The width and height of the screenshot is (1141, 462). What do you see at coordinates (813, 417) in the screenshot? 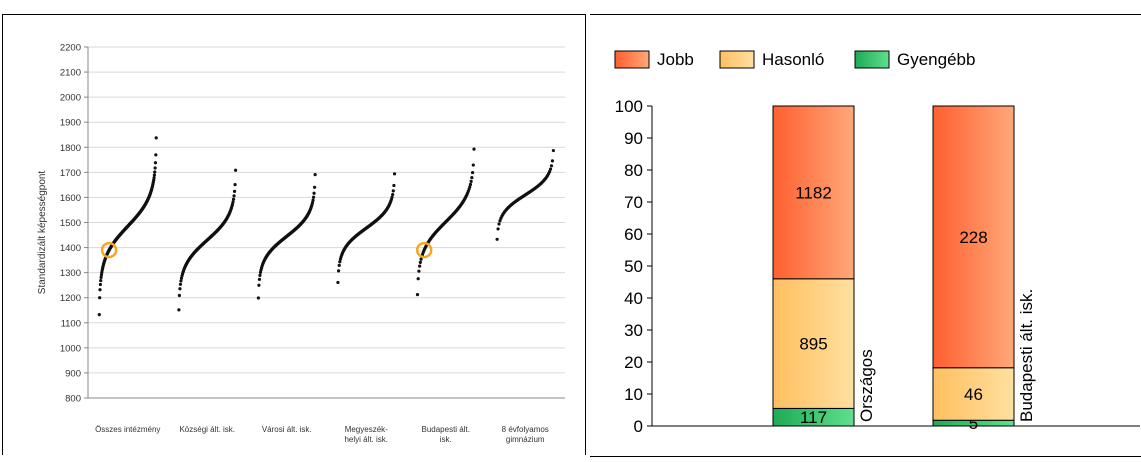
I see `data-label: 117` at bounding box center [813, 417].